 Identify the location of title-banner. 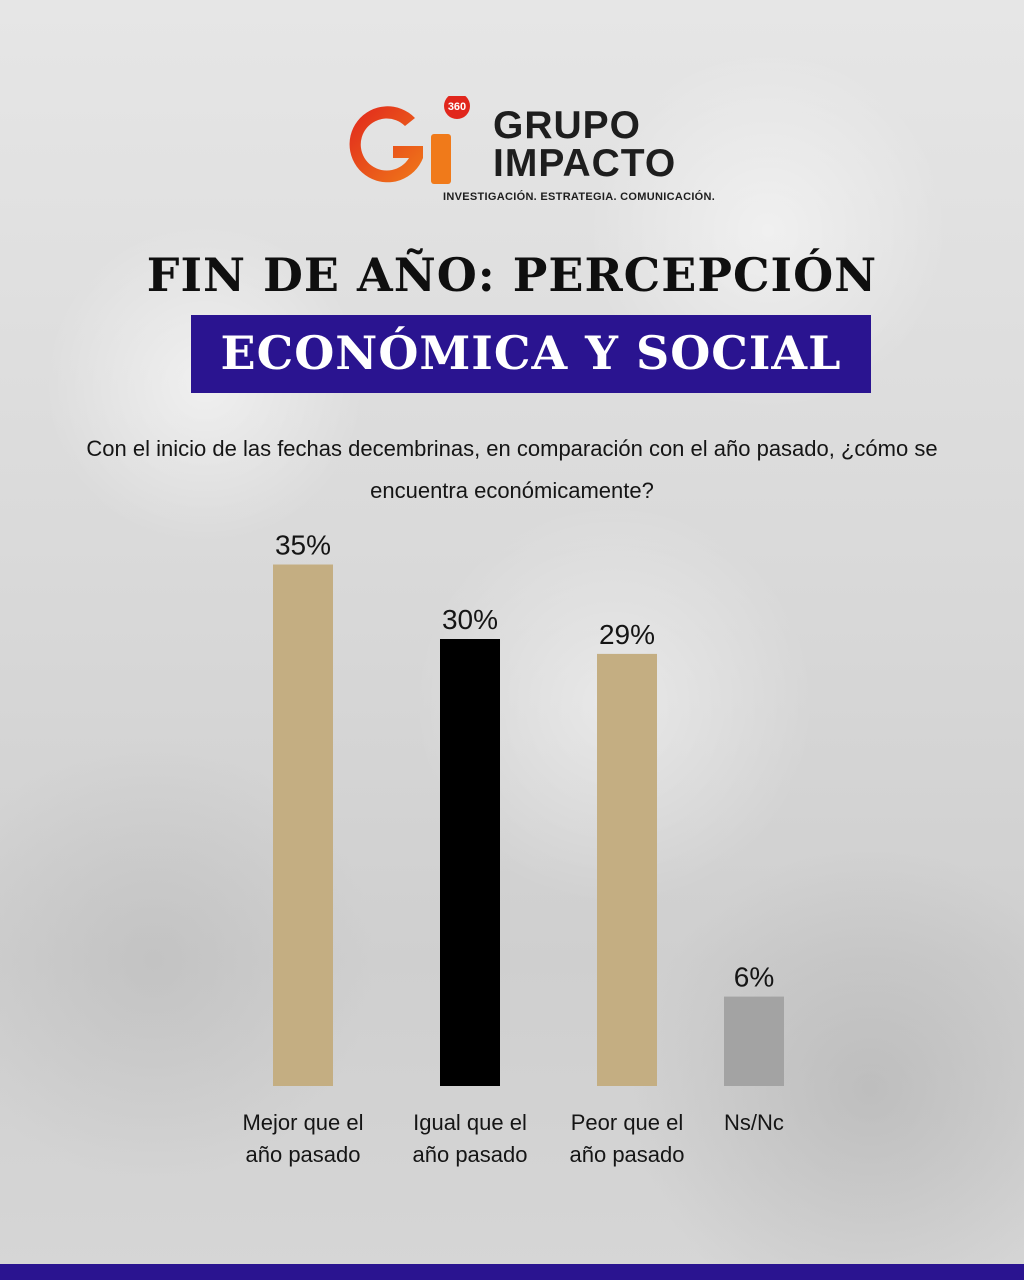
(531, 354).